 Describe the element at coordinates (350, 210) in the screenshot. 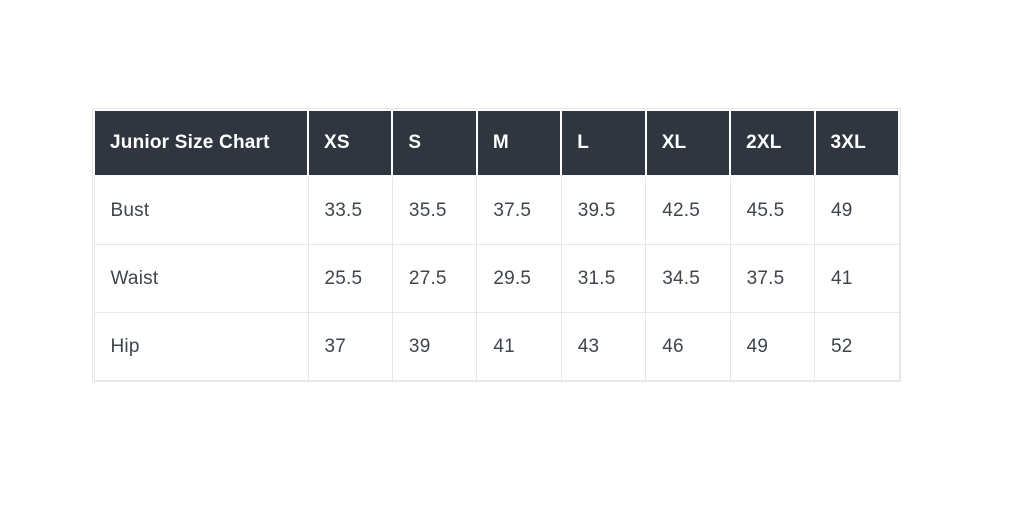

I see `cell-bust-xs: 33.5` at that location.